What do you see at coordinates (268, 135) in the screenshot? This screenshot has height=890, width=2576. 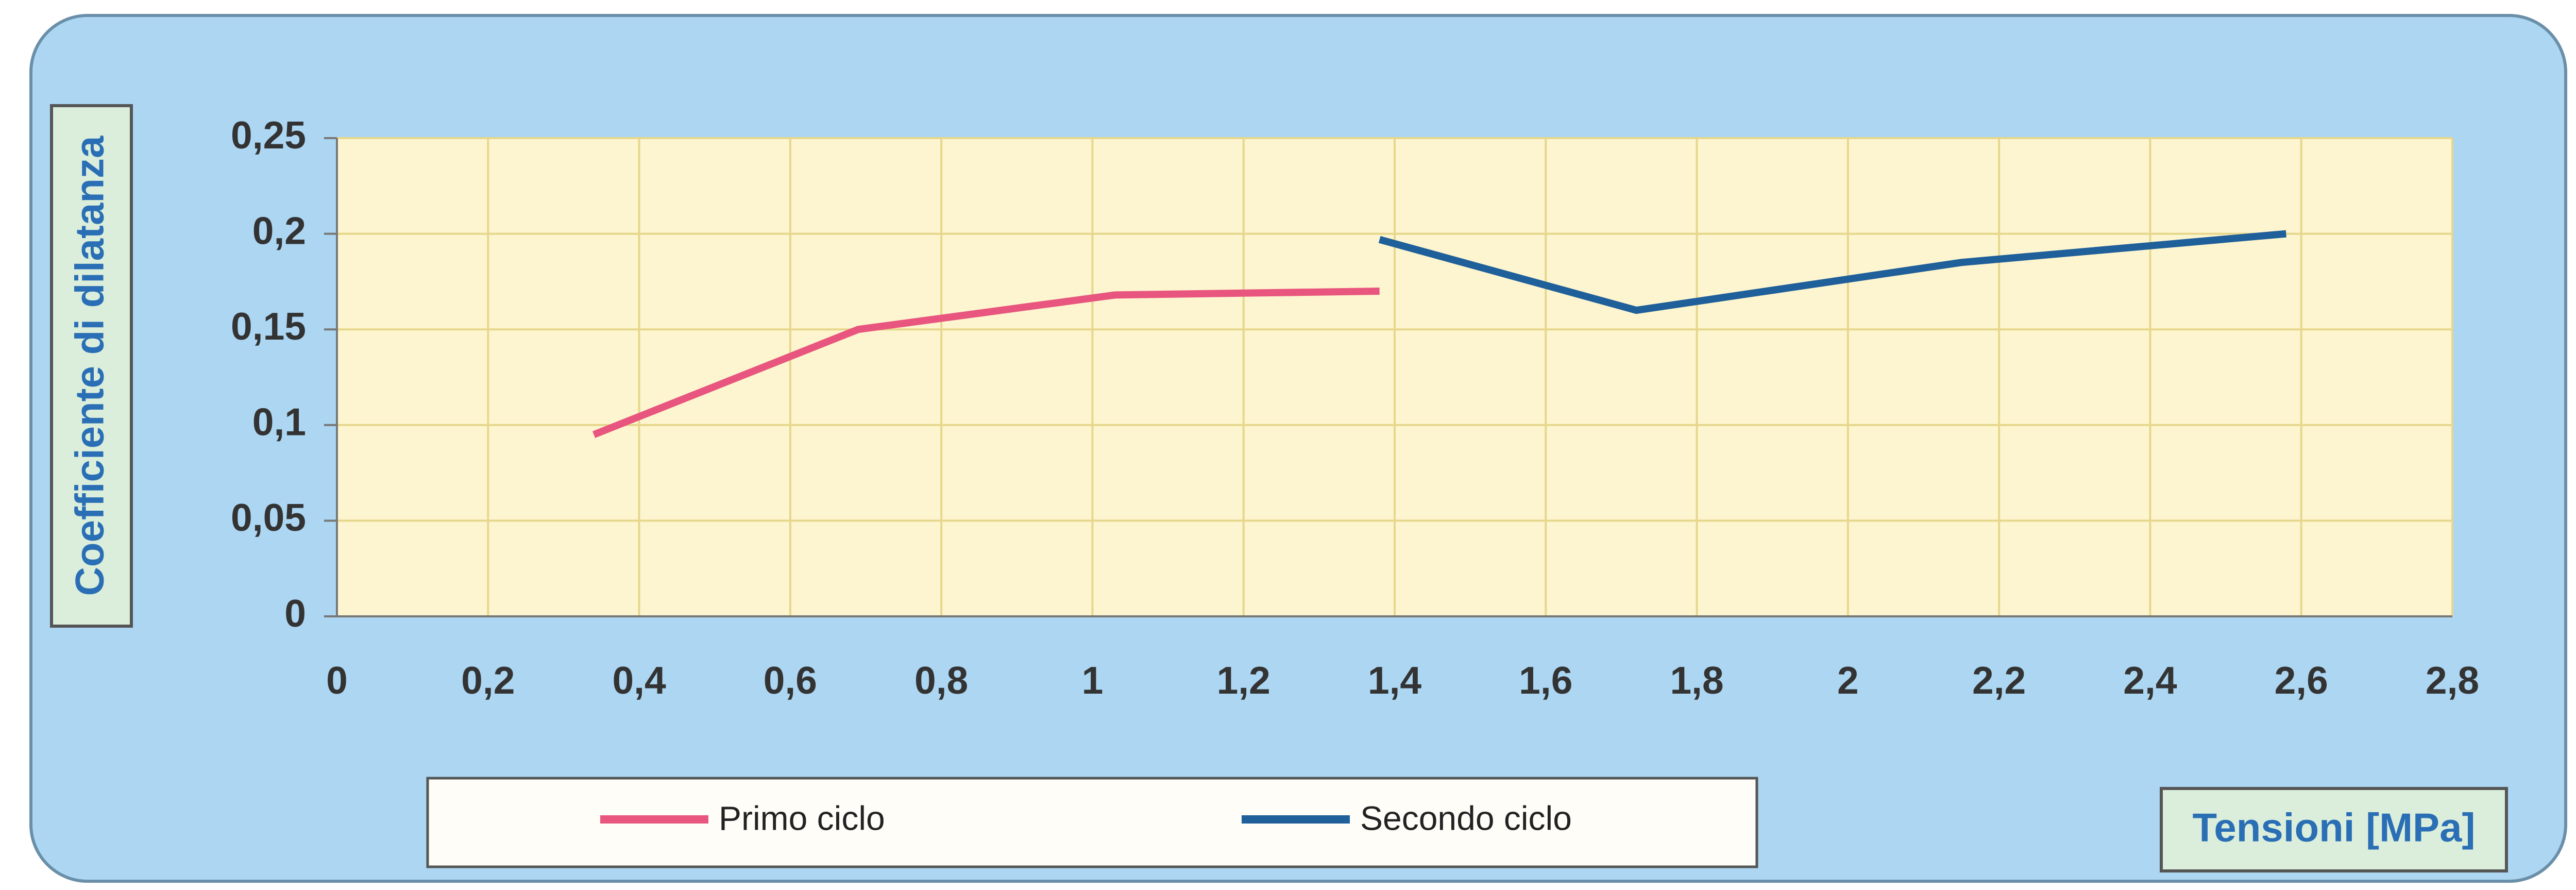 I see `y-tick-label: 0,25` at bounding box center [268, 135].